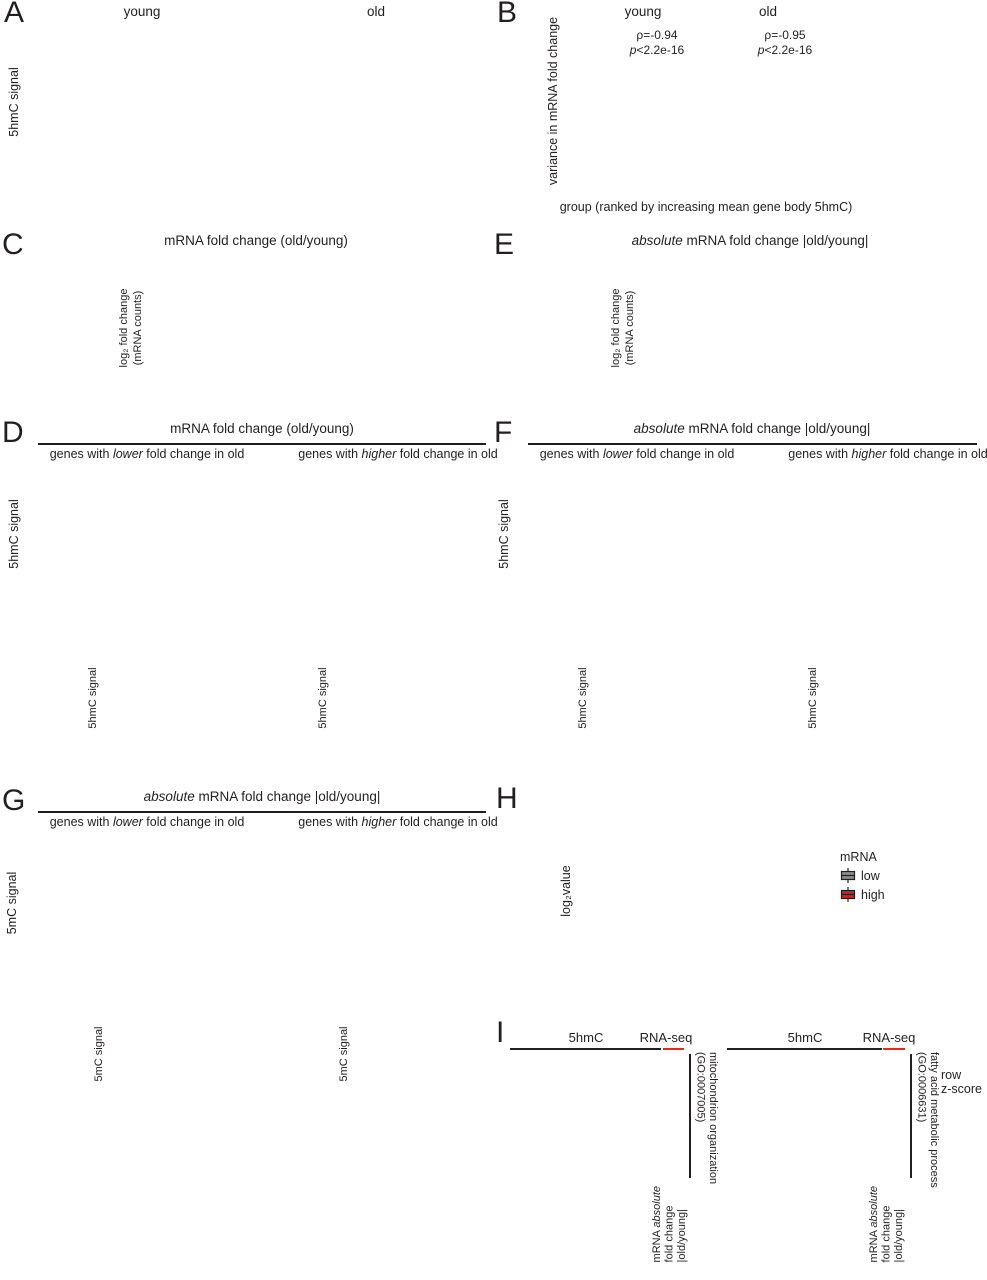 This screenshot has width=987, height=1280. Describe the element at coordinates (805, 1037) in the screenshot. I see `heatmap2-5hmc-label: 5hmC` at that location.